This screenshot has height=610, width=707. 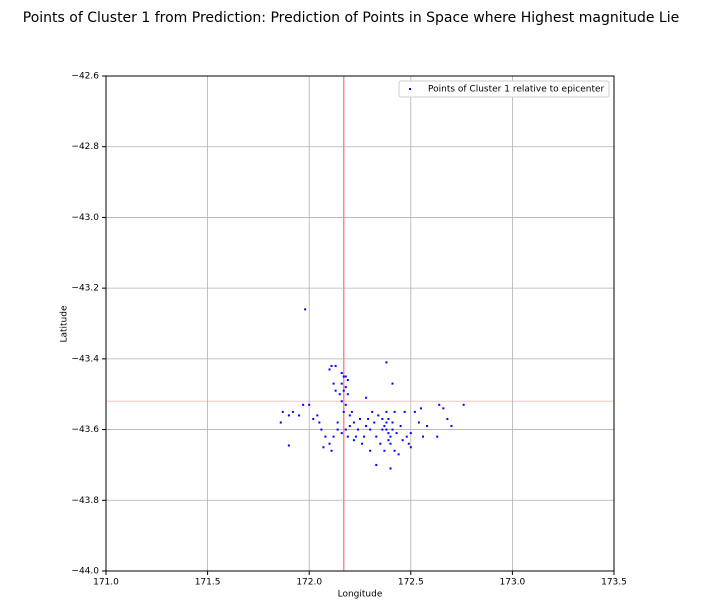 What do you see at coordinates (85, 359) in the screenshot?
I see `y-tick-label: −43.4` at bounding box center [85, 359].